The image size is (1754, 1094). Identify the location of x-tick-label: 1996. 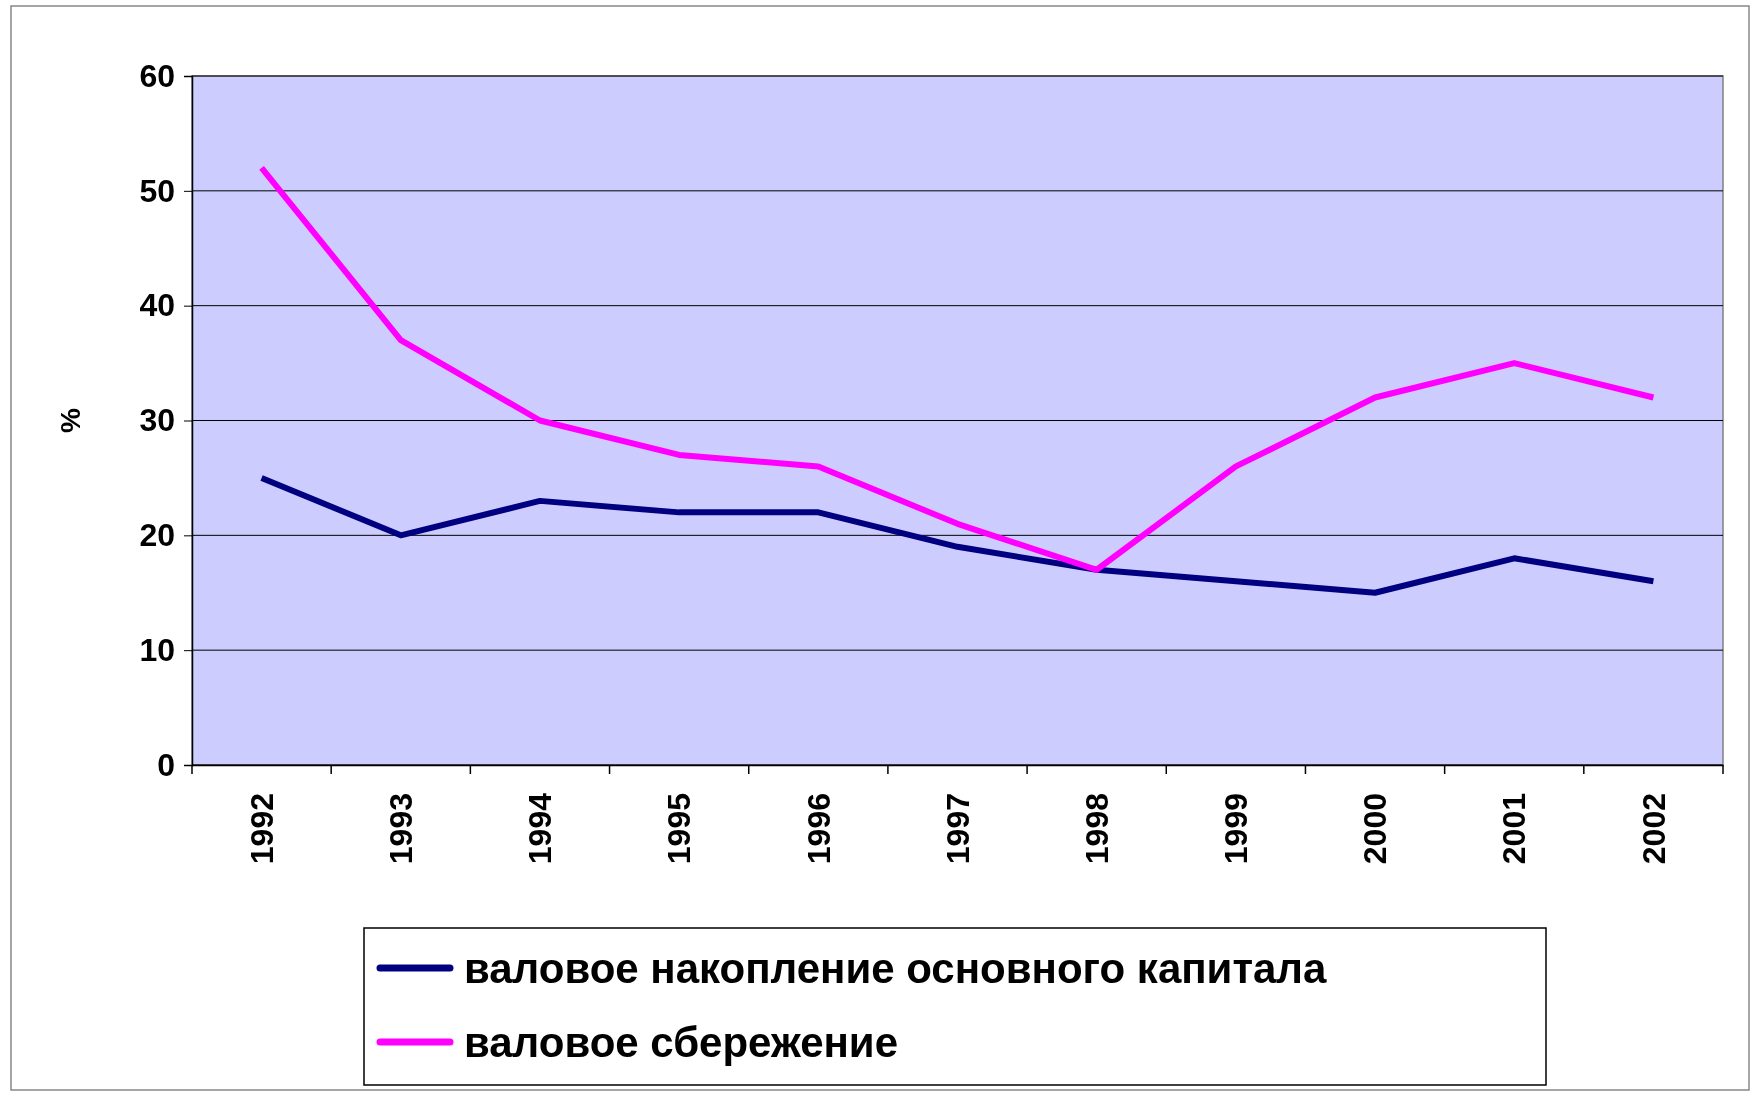
(818, 829).